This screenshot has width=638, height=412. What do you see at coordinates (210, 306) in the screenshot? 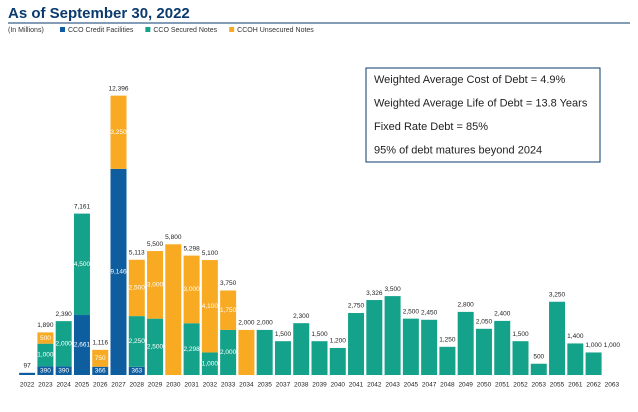
I see `segment-label: 4,100` at bounding box center [210, 306].